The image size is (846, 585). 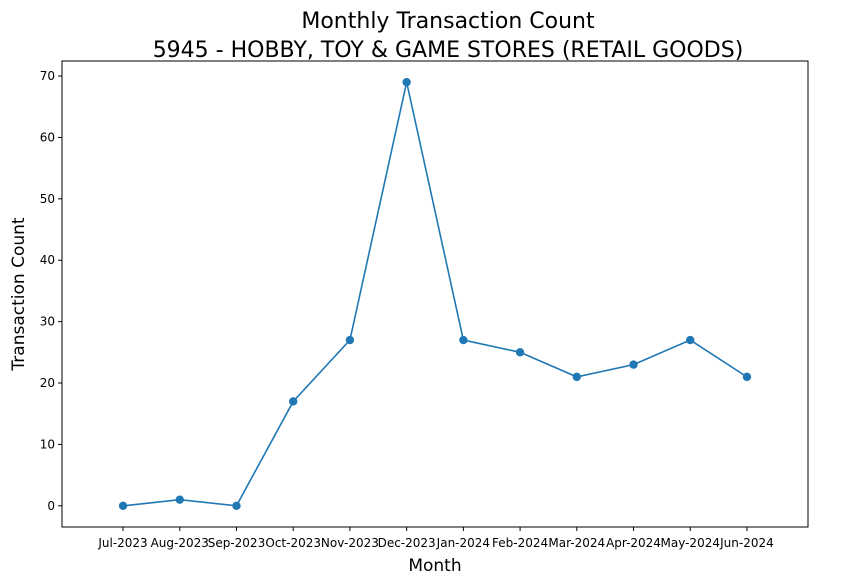 I want to click on y-tick-label-6: 60, so click(x=47, y=137).